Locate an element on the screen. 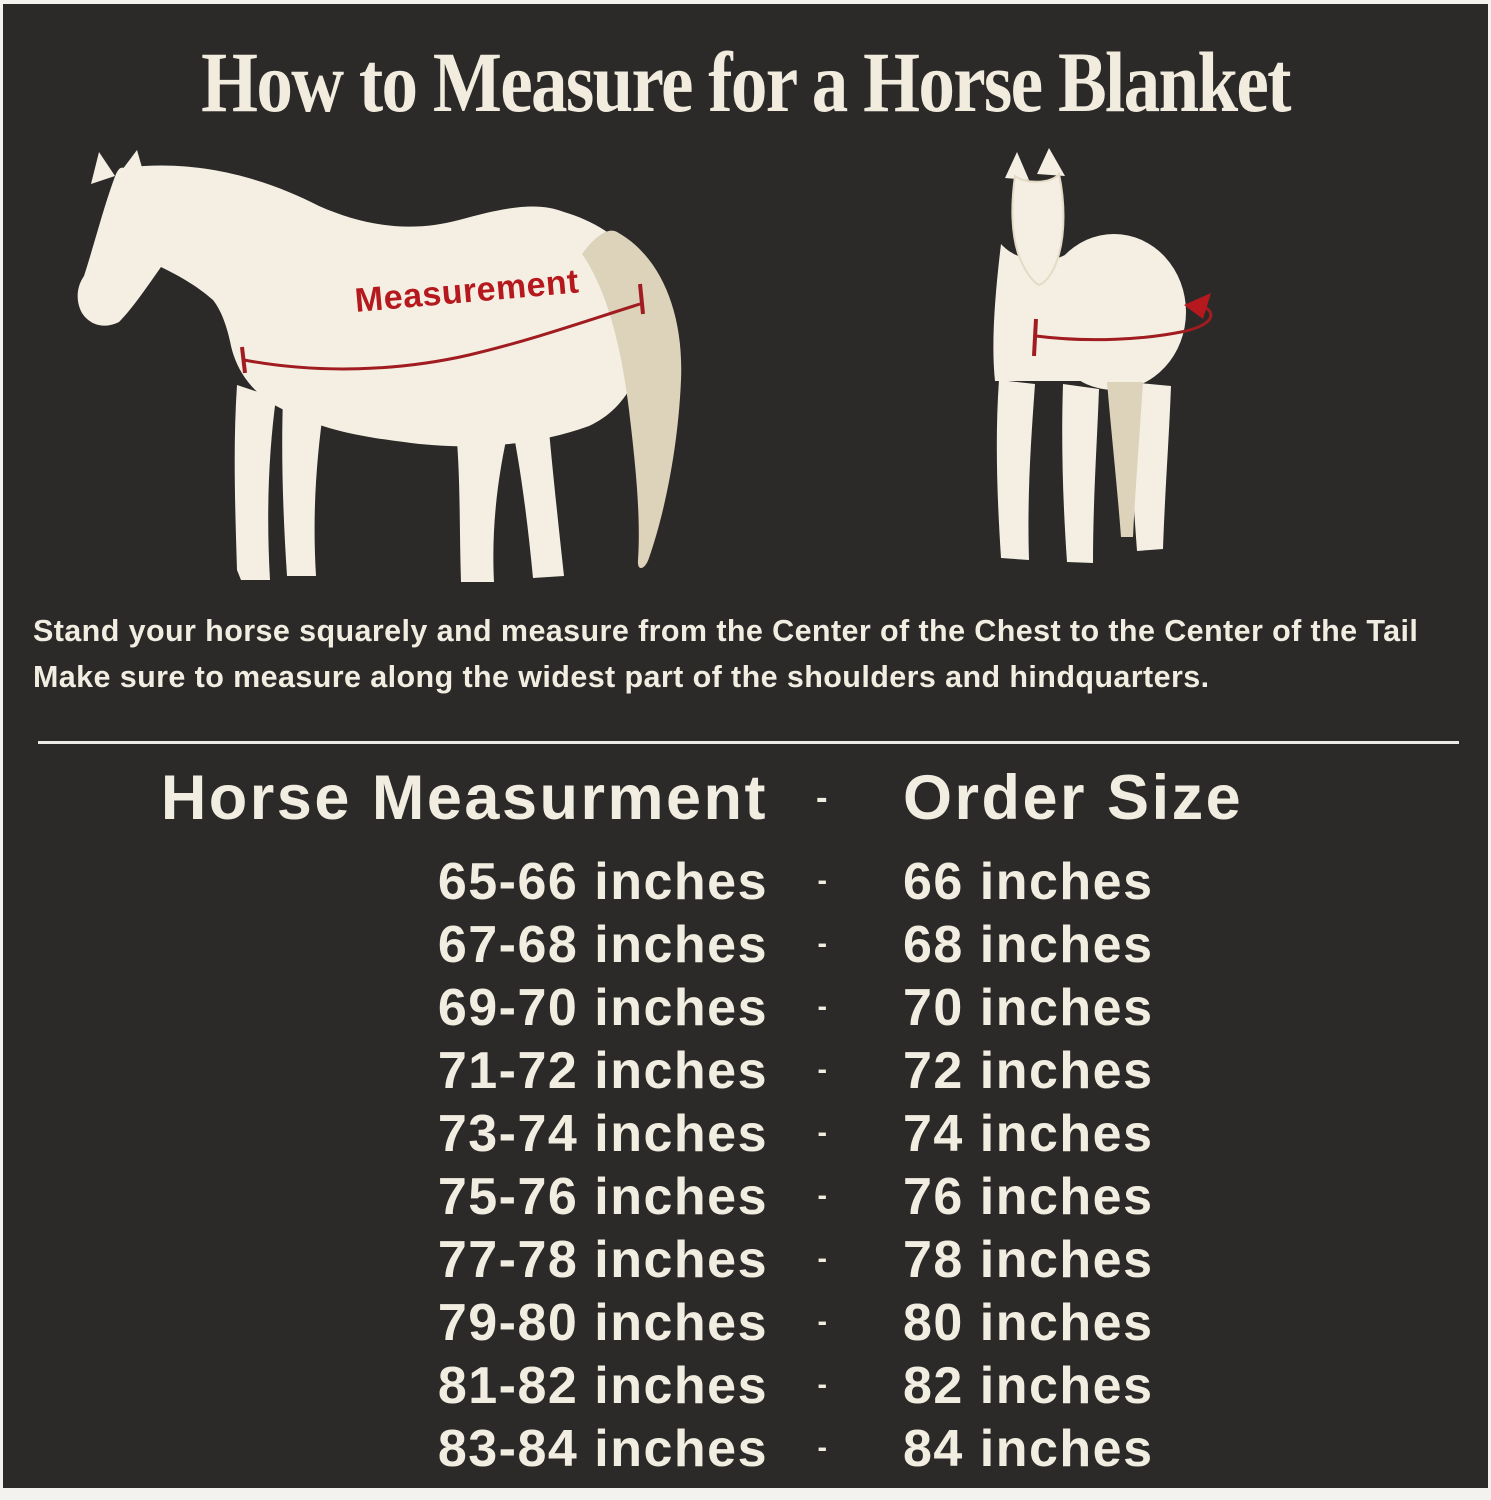 This screenshot has height=1500, width=1491. row-horse-measurement: 81-82 inches is located at coordinates (602, 1385).